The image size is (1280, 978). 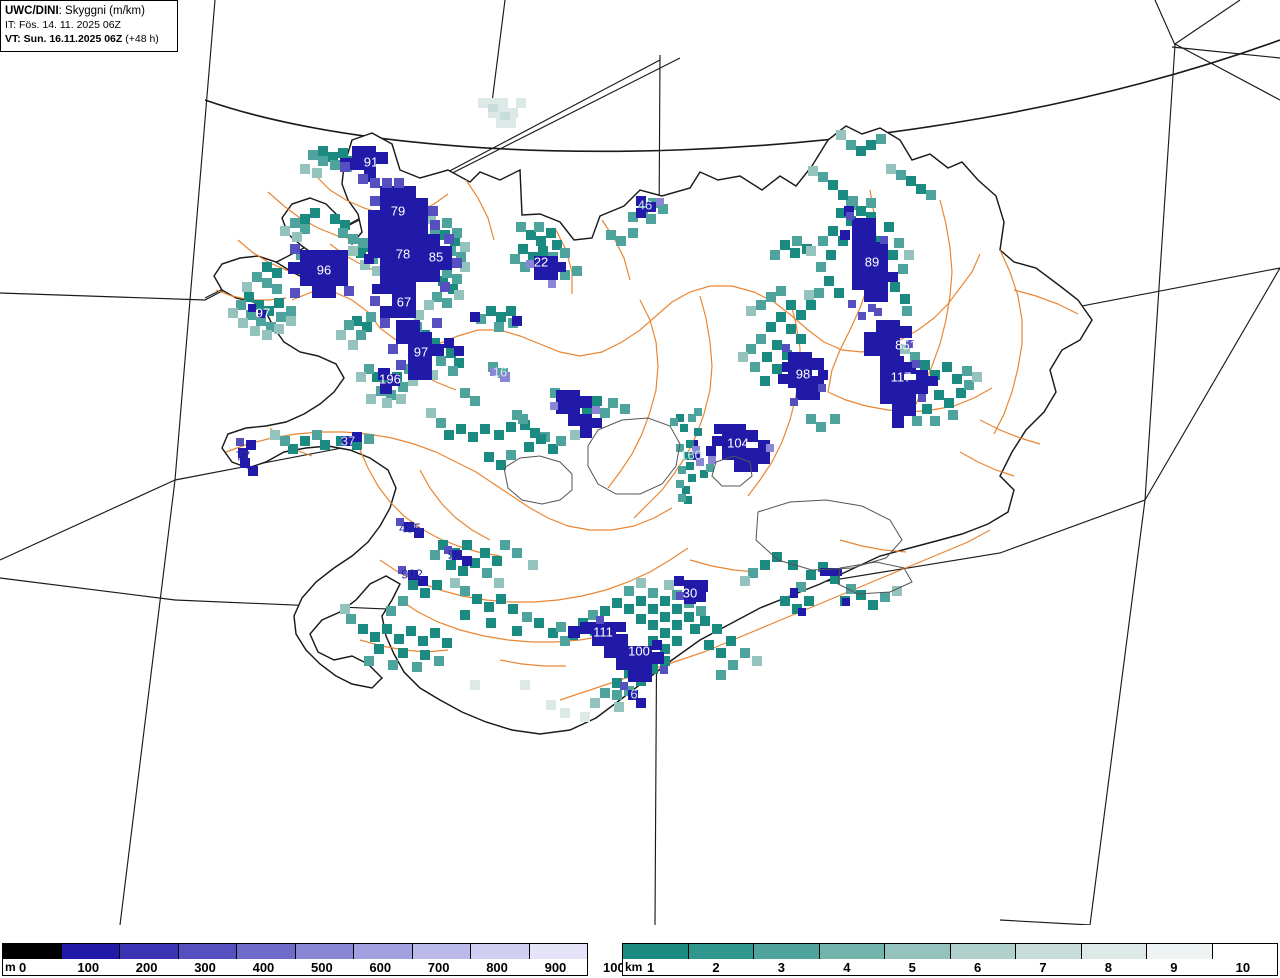 I want to click on grid-value-label: 16, so click(x=500, y=372).